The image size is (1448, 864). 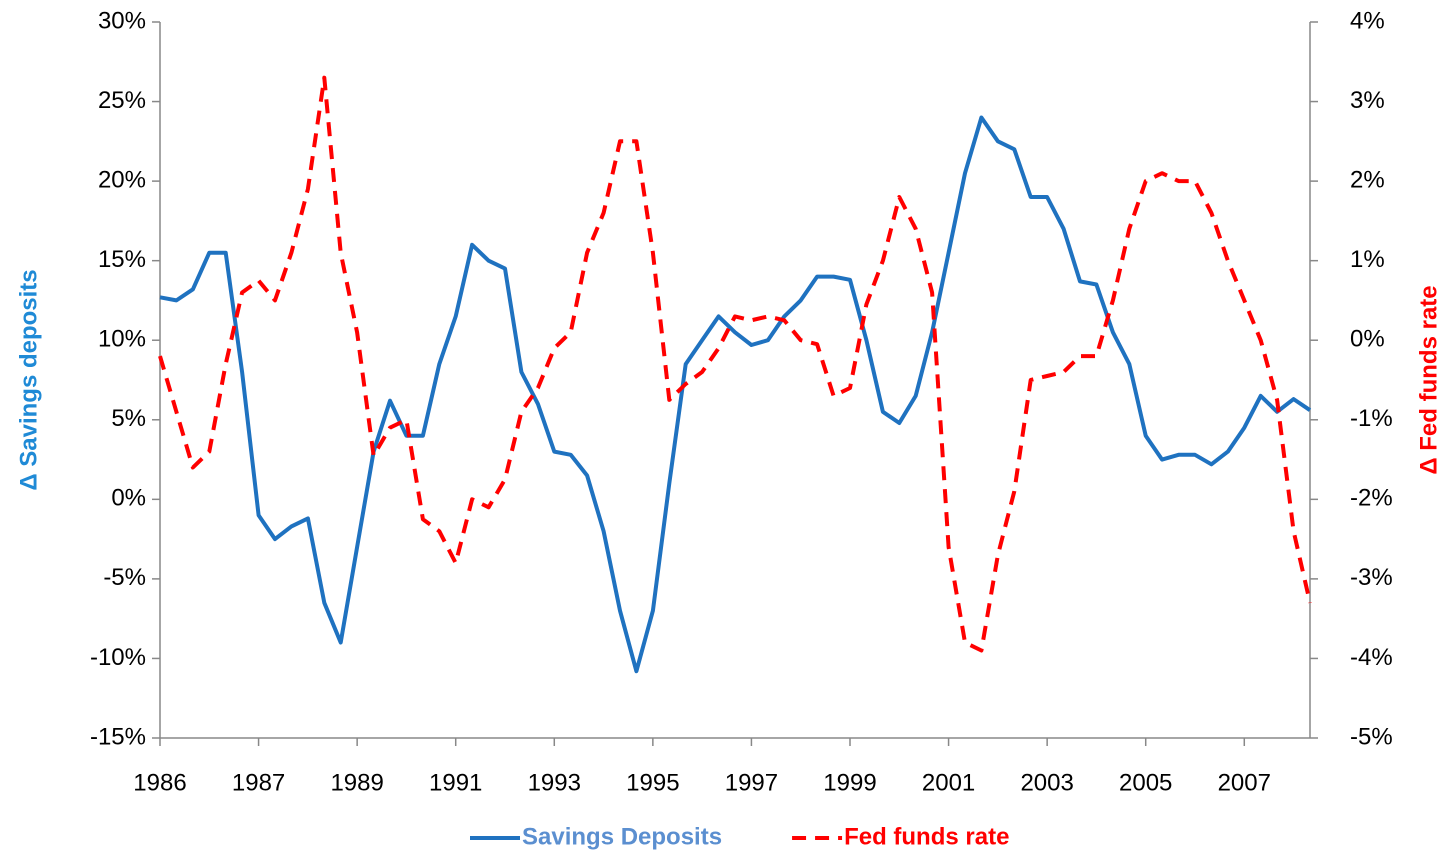 I want to click on x-tick-label: 1997, so click(x=751, y=782).